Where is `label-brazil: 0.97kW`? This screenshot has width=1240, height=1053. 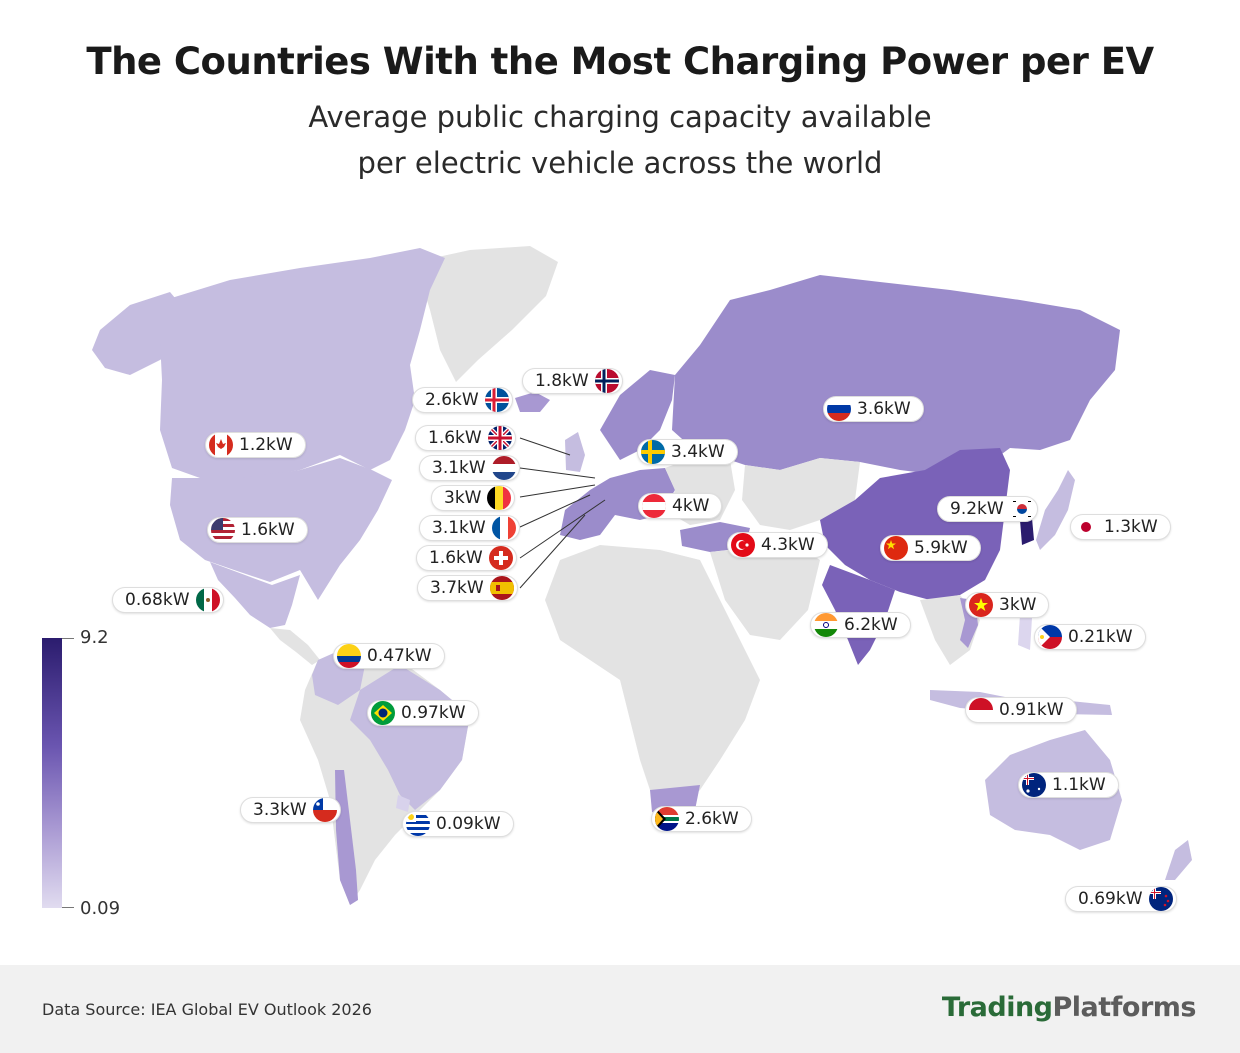
label-brazil: 0.97kW is located at coordinates (423, 713).